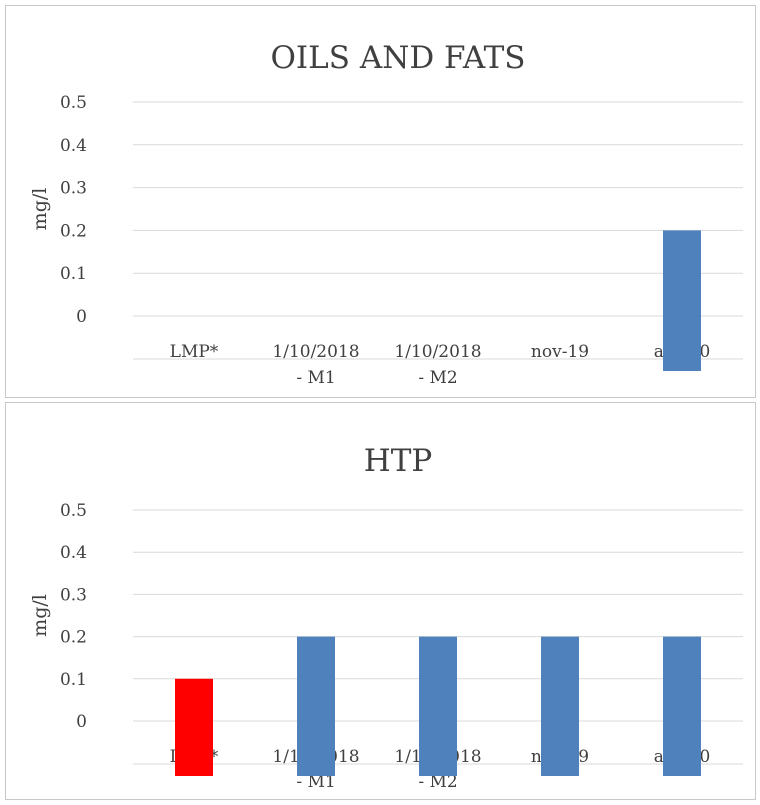  What do you see at coordinates (73, 511) in the screenshot?
I see `htp-y-tick-label: 0.5` at bounding box center [73, 511].